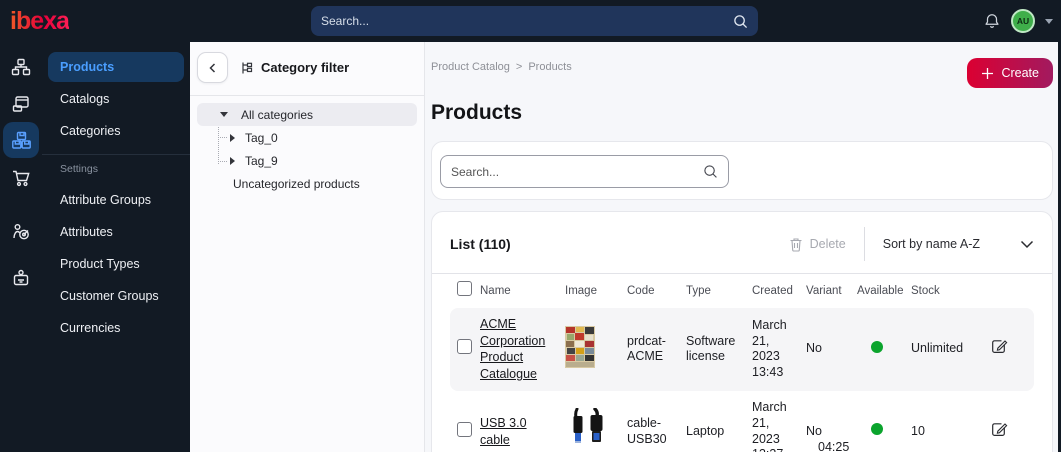 Image resolution: width=1061 pixels, height=452 pixels. I want to click on sidebar-divider, so click(116, 154).